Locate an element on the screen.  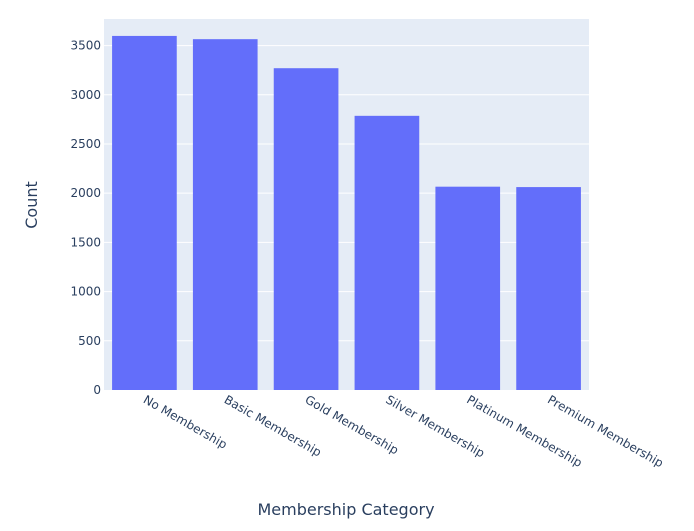
y-tick-label: 500 is located at coordinates (89, 341).